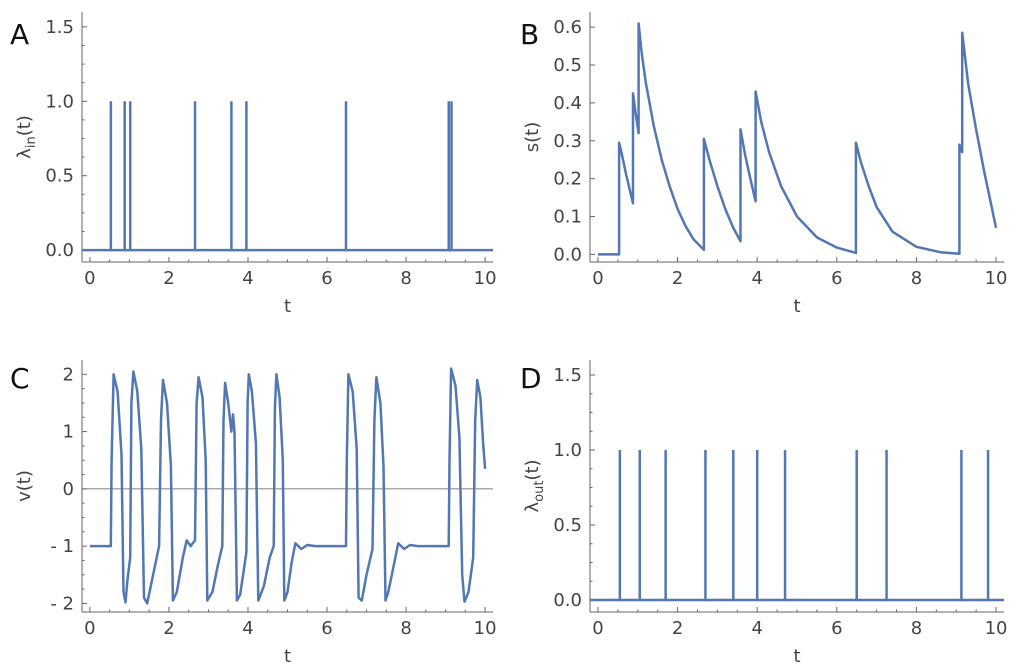 This screenshot has width=1018, height=670. What do you see at coordinates (26, 137) in the screenshot?
I see `y-axis-label: λin(t)` at bounding box center [26, 137].